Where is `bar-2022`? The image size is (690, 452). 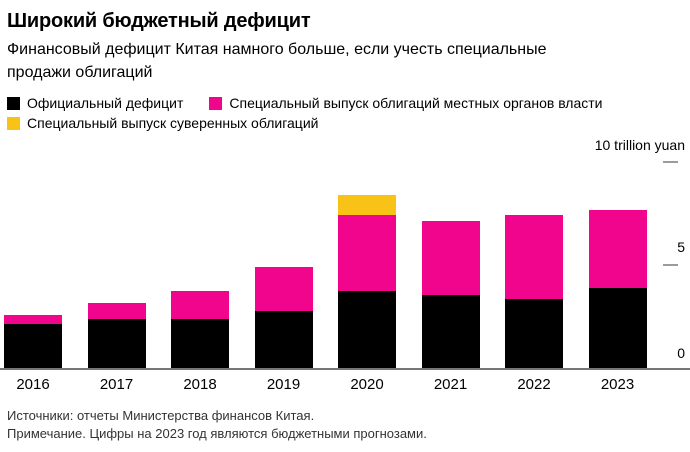
bar-2022 is located at coordinates (534, 291).